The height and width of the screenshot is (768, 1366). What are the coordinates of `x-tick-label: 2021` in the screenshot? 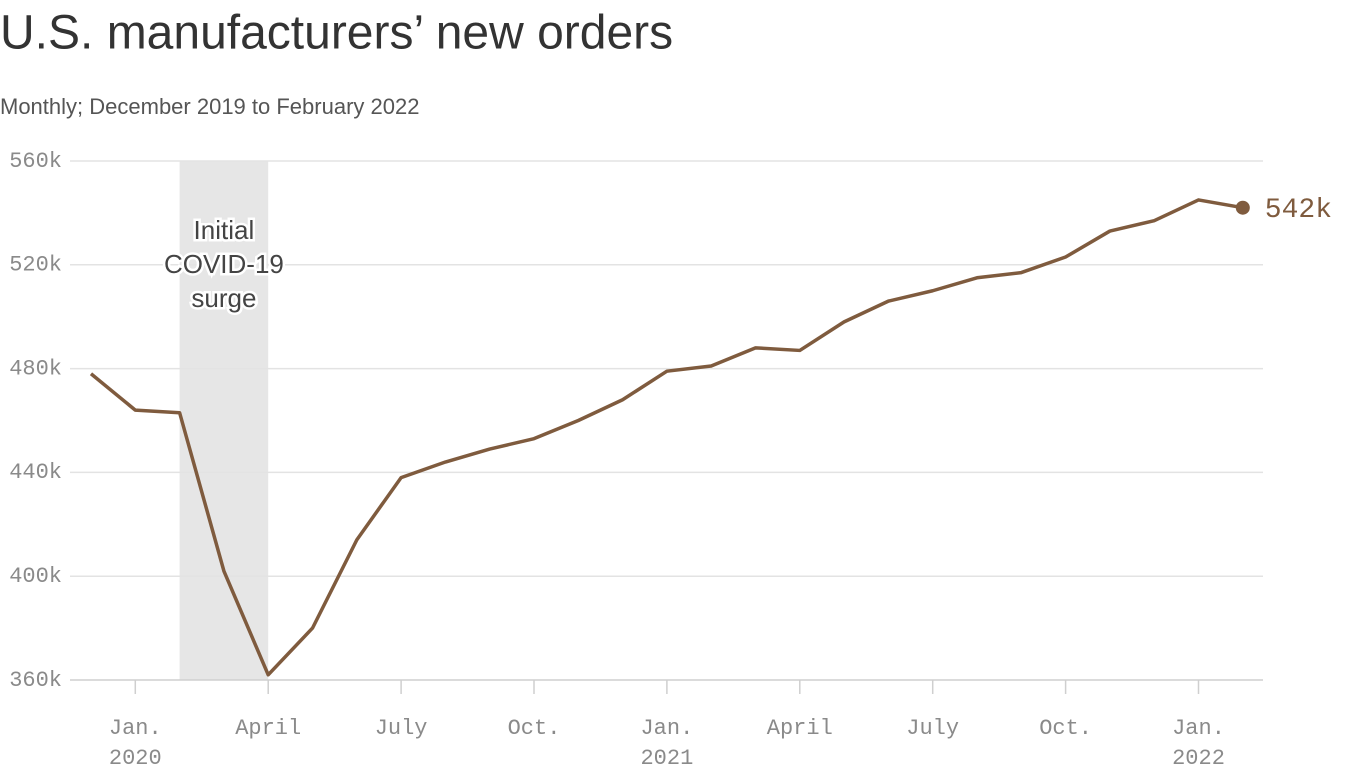 It's located at (666, 757).